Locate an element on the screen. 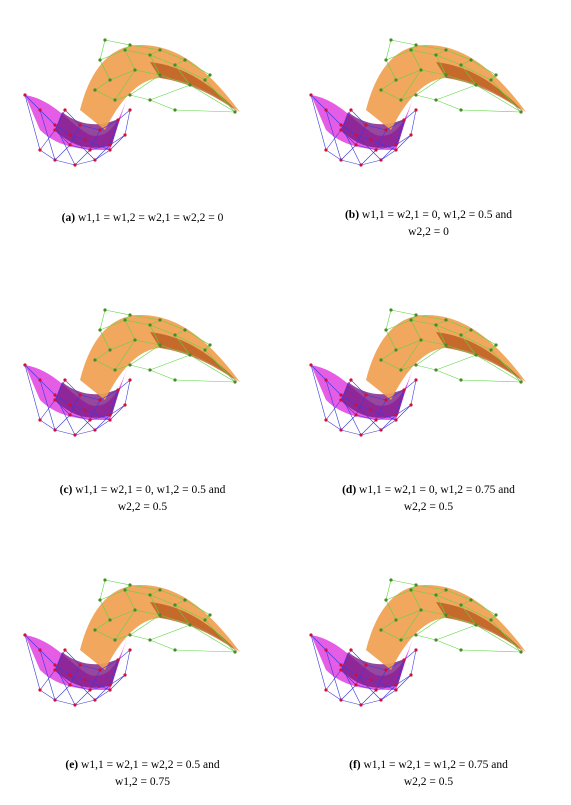 The image size is (571, 805). caption-line1: w1,1 = w2,1 = 0, w1,2 = 0.75 and is located at coordinates (437, 490).